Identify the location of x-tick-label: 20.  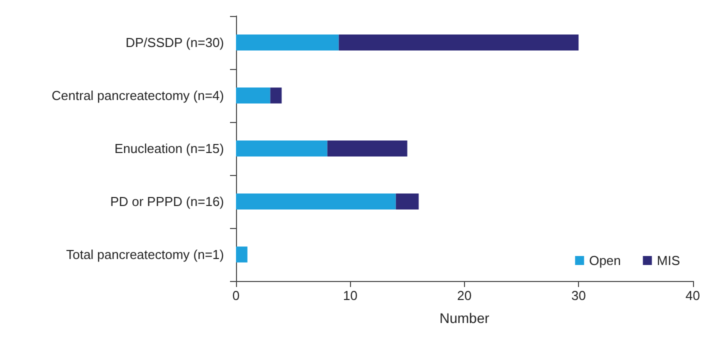
(464, 295).